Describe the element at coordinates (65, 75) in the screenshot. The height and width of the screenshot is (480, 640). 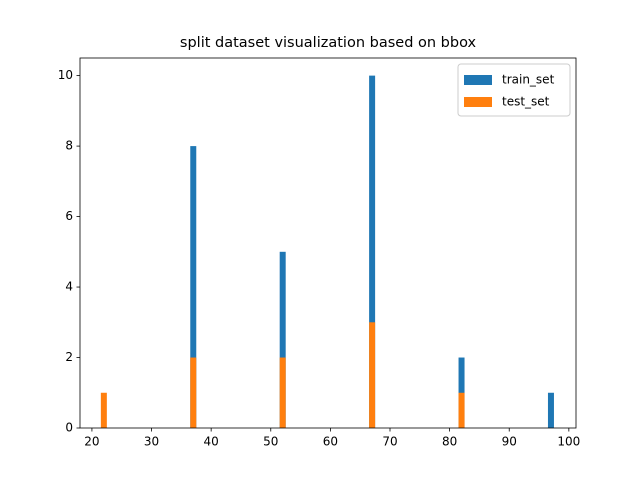
I see `y-tick-label: 10` at that location.